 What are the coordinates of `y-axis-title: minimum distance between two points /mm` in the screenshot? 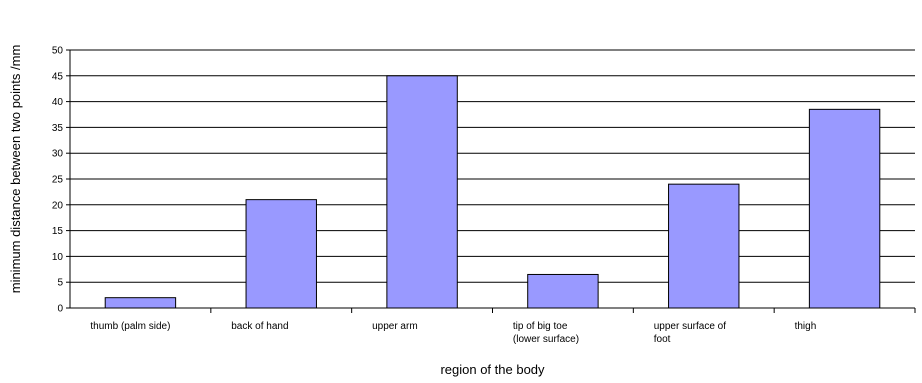 It's located at (15, 169).